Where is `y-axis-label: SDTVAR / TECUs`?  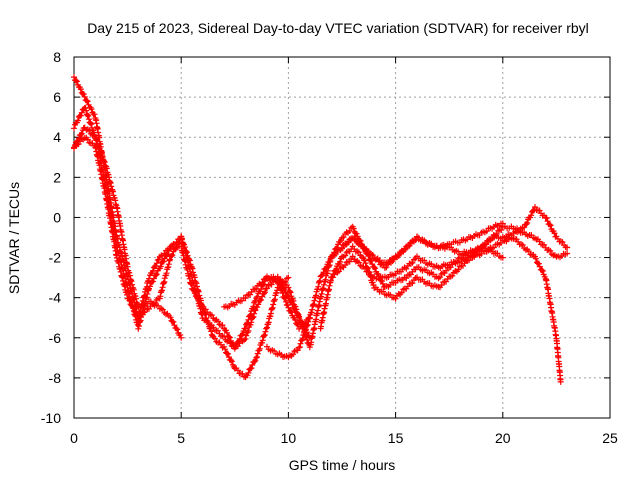
y-axis-label: SDTVAR / TECUs is located at coordinates (14, 238).